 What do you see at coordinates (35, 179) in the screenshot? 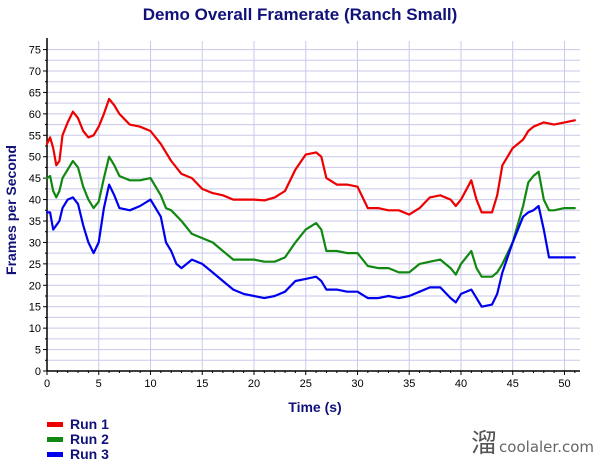
I see `y-tick-label: 45` at bounding box center [35, 179].